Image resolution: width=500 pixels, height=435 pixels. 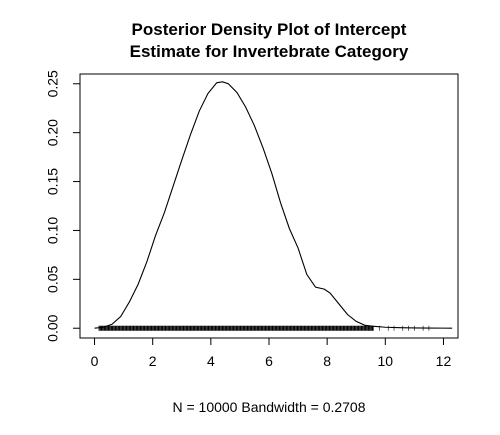 I want to click on rug-marks, so click(x=264, y=328).